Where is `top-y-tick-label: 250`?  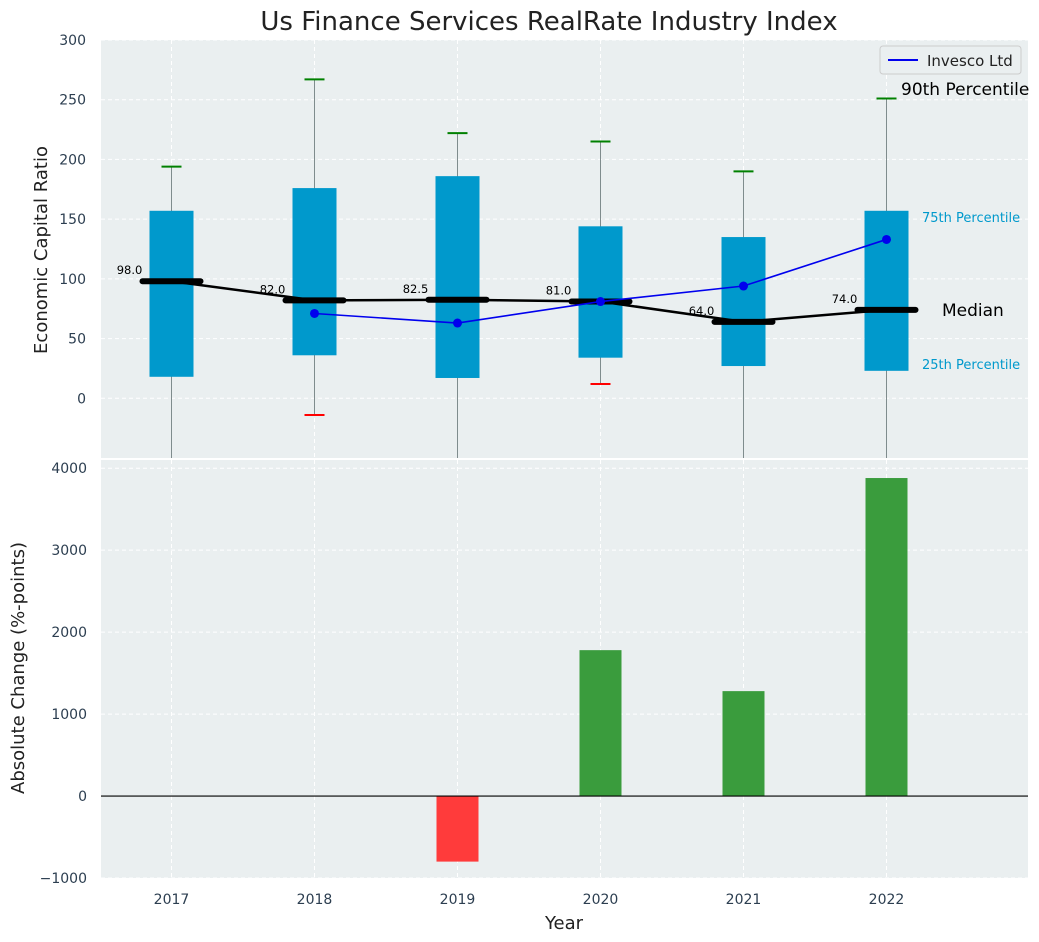
top-y-tick-label: 250 is located at coordinates (72, 101).